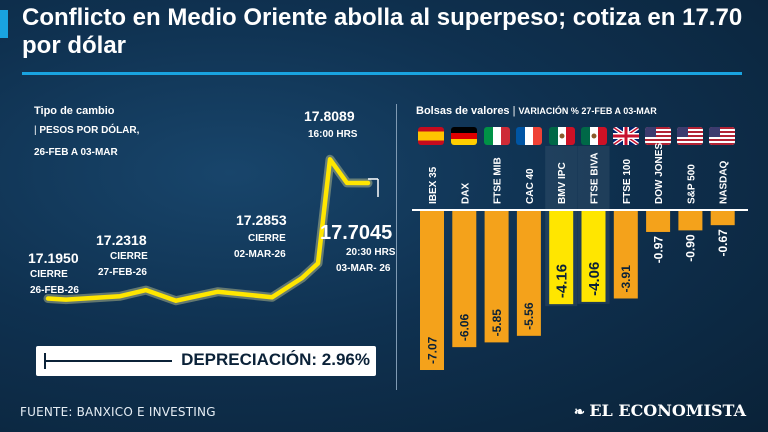 This screenshot has height=432, width=768. I want to click on category-label: FTSE BIVA, so click(595, 178).